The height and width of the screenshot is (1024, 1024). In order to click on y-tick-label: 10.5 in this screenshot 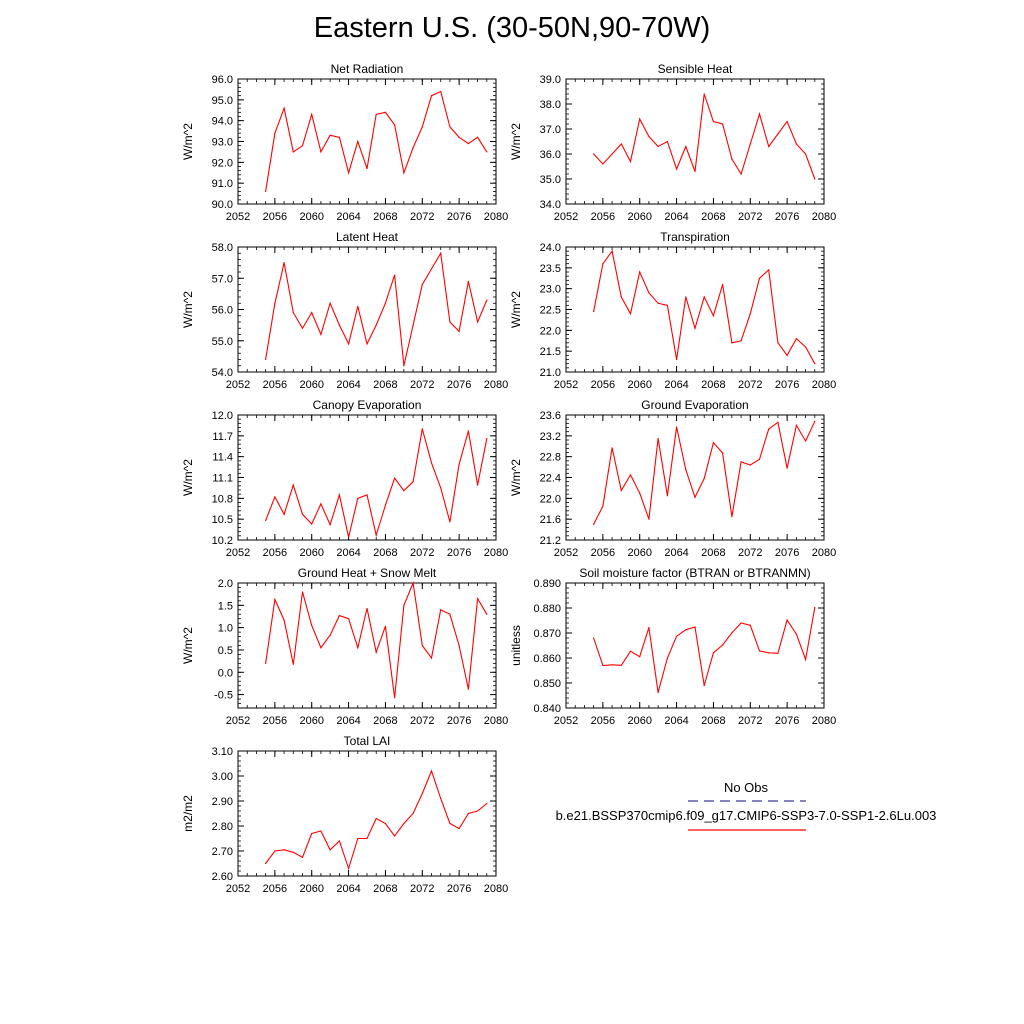, I will do `click(222, 520)`.